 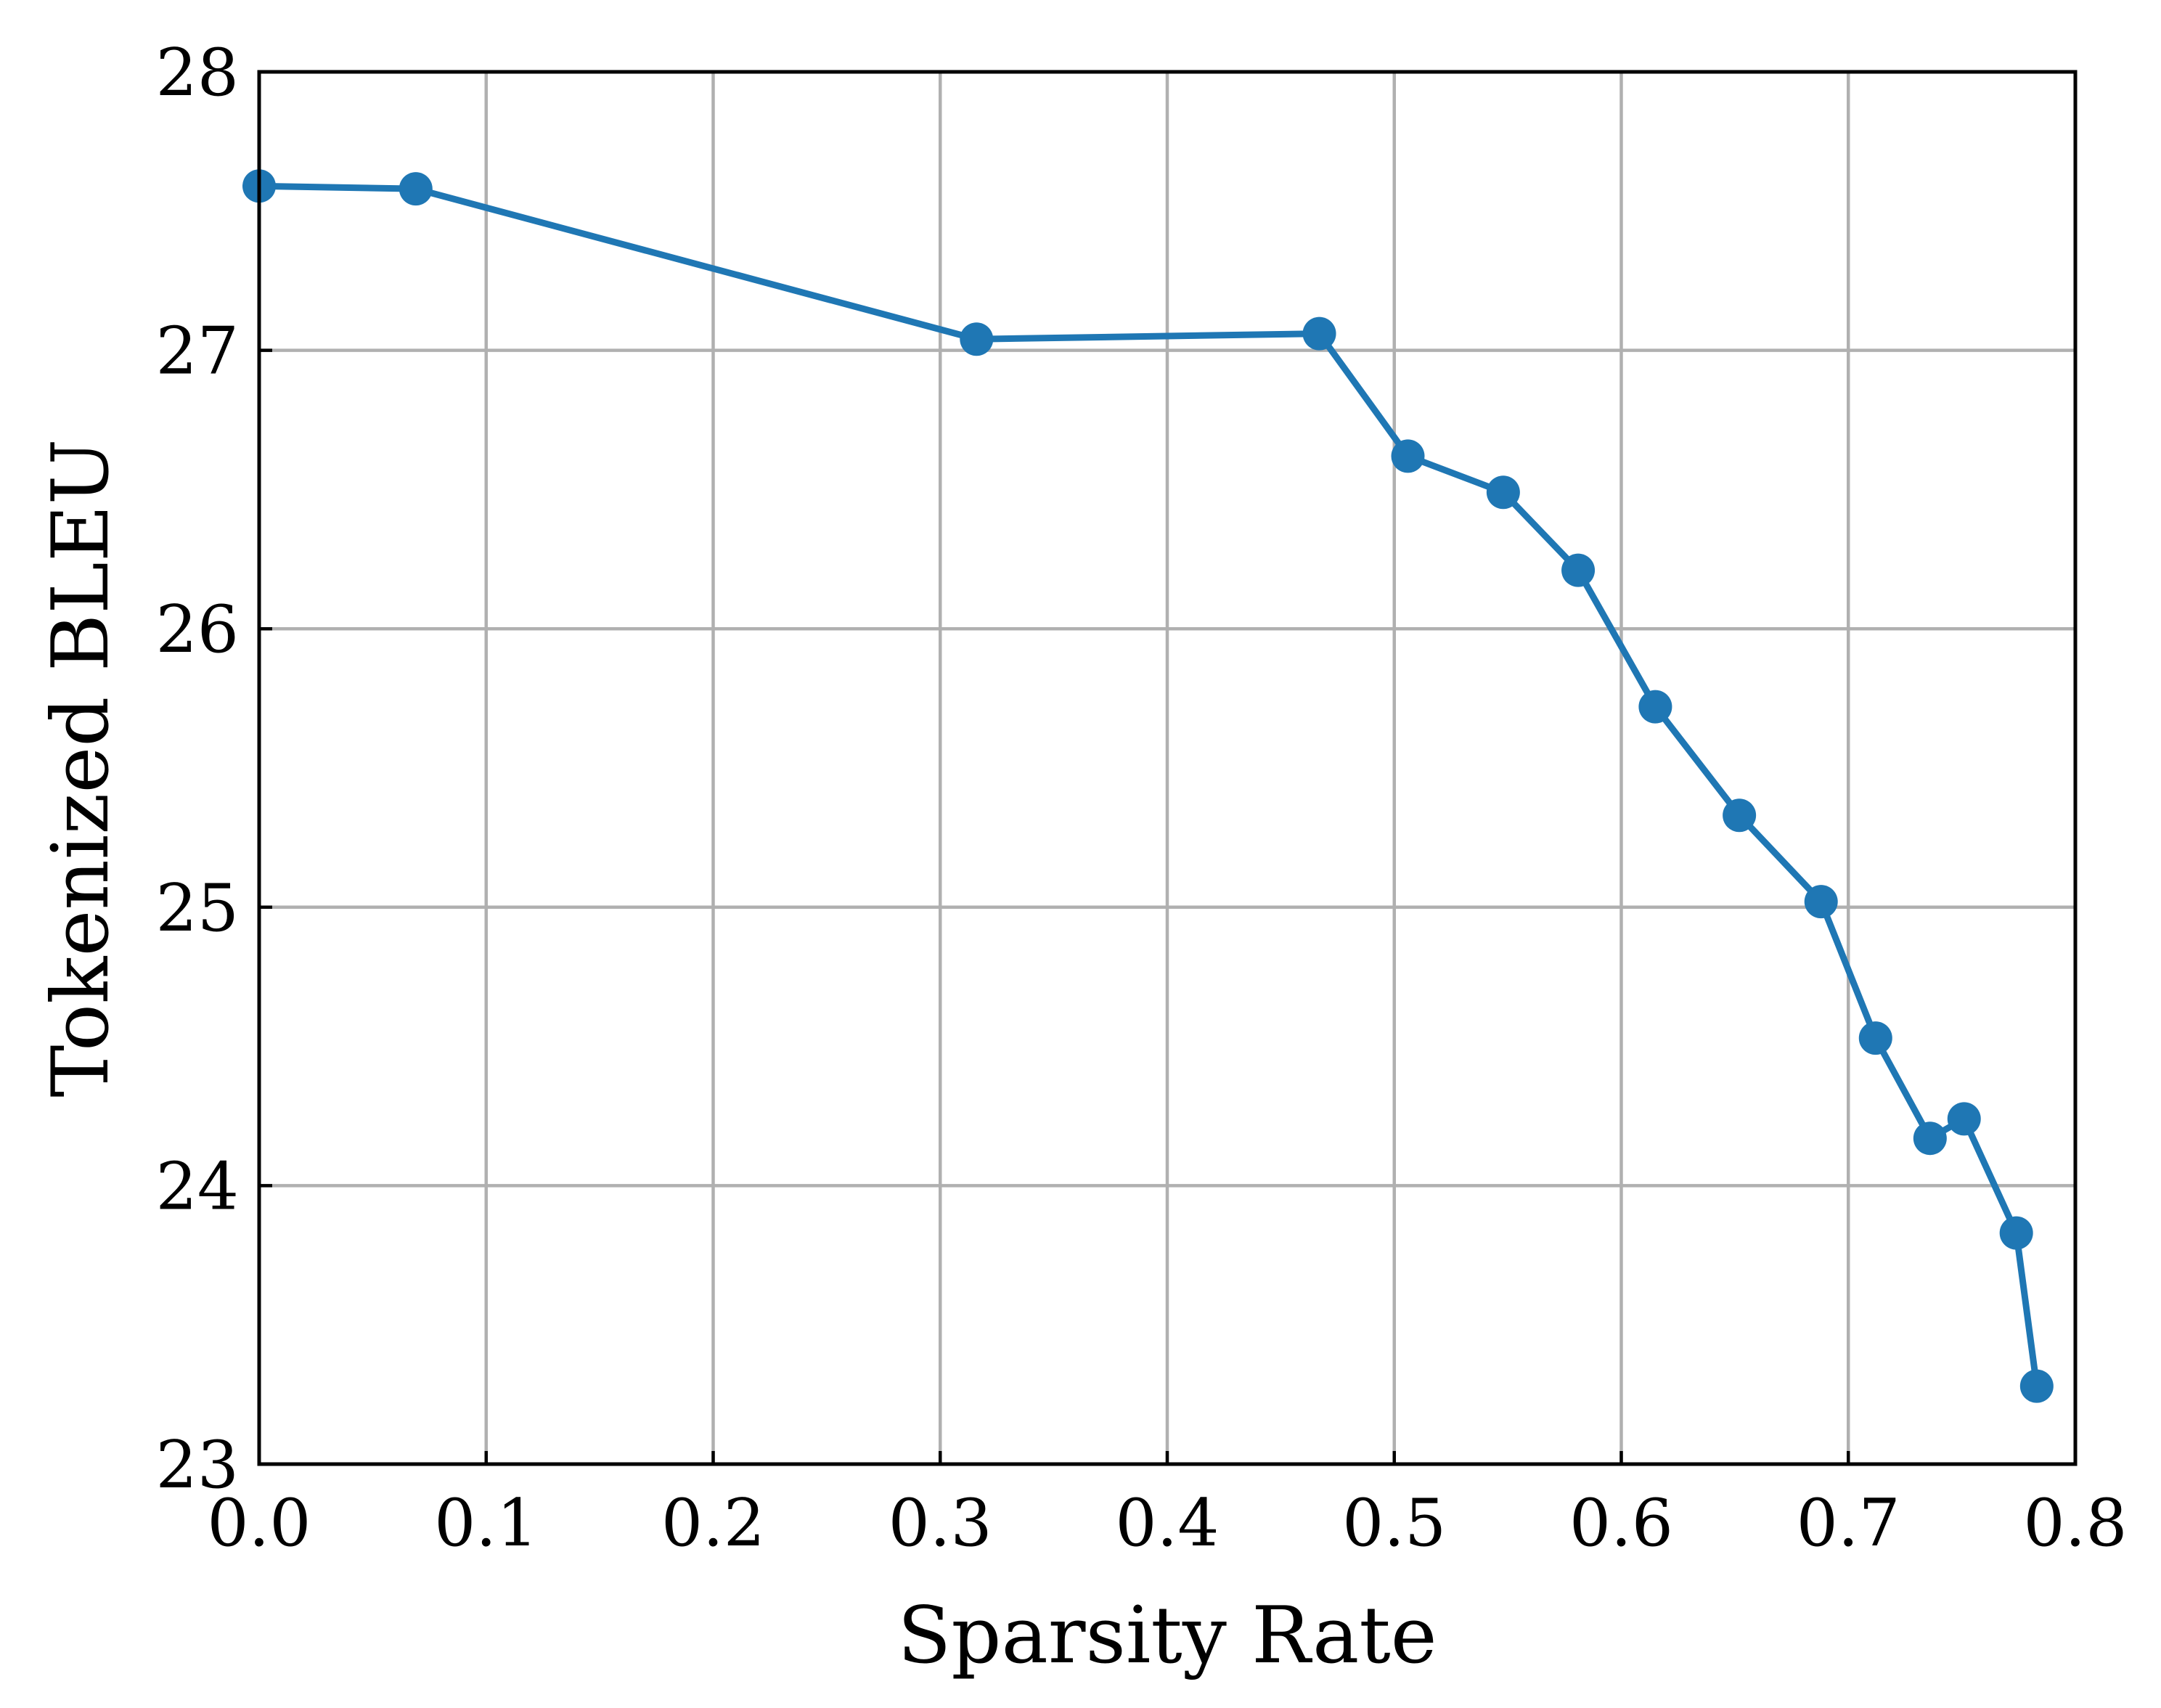 I want to click on x-tick-label: 0.2, so click(x=713, y=1523).